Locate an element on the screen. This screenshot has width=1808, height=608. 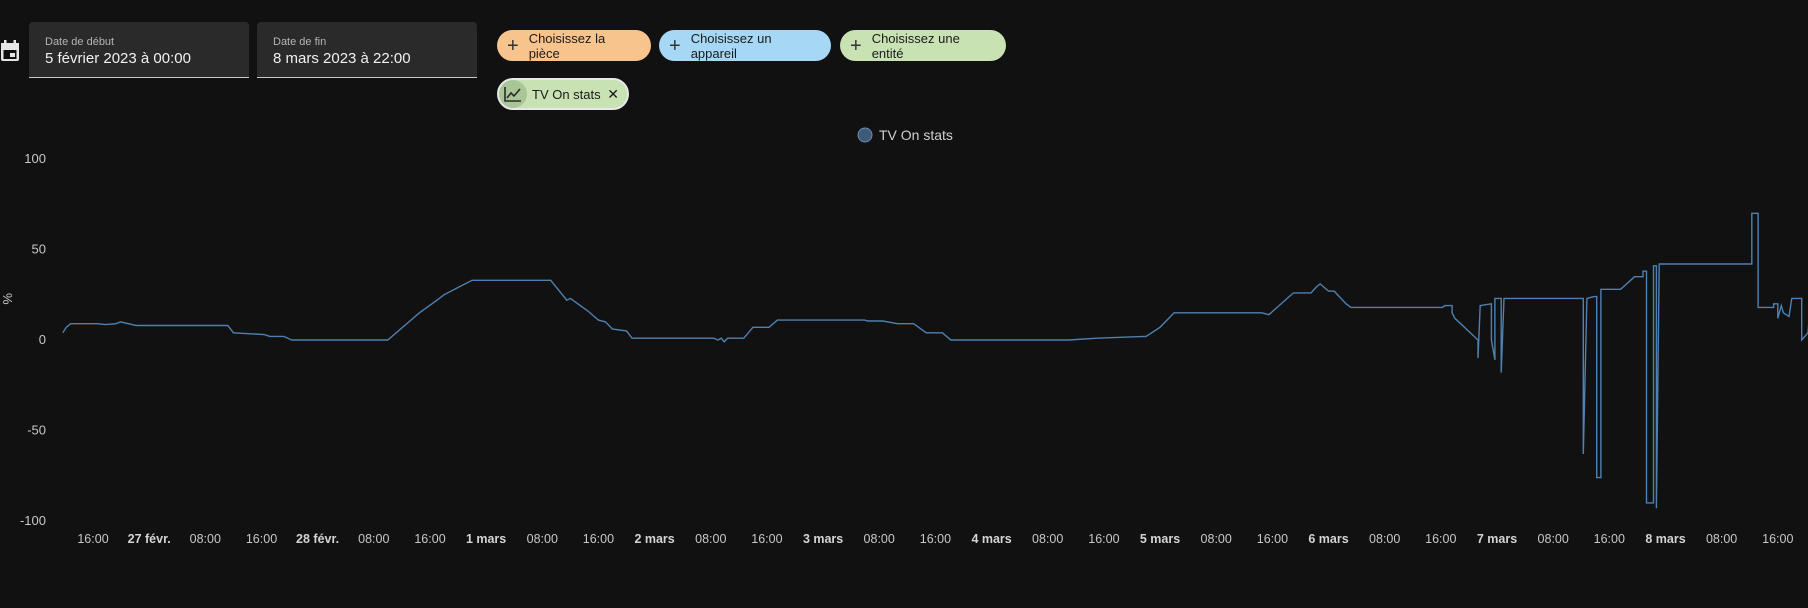
y-tick-label: -50 is located at coordinates (36, 430).